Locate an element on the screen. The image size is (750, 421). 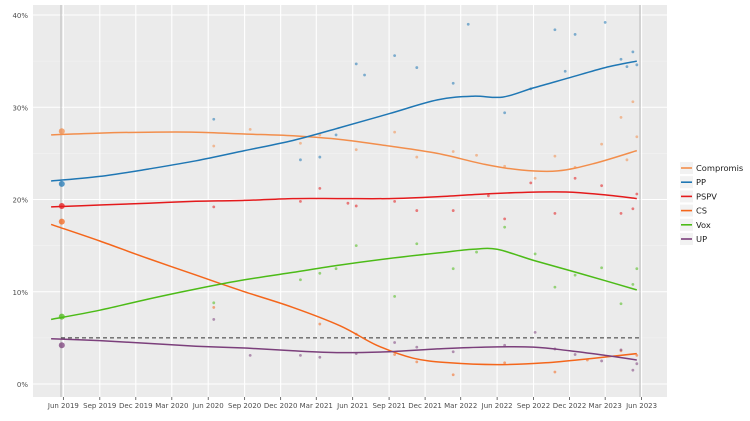
x-tick-label: Dec 2021 is located at coordinates (425, 406).